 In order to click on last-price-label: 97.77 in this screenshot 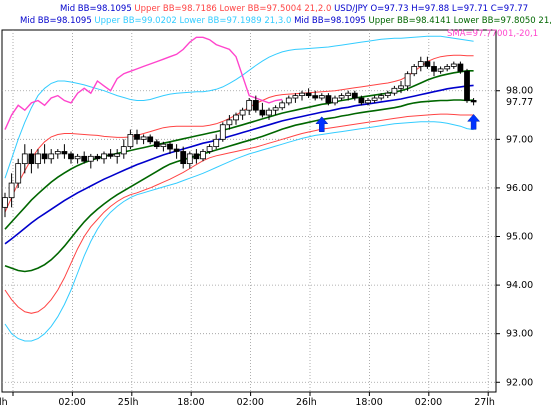, I will do `click(519, 102)`.